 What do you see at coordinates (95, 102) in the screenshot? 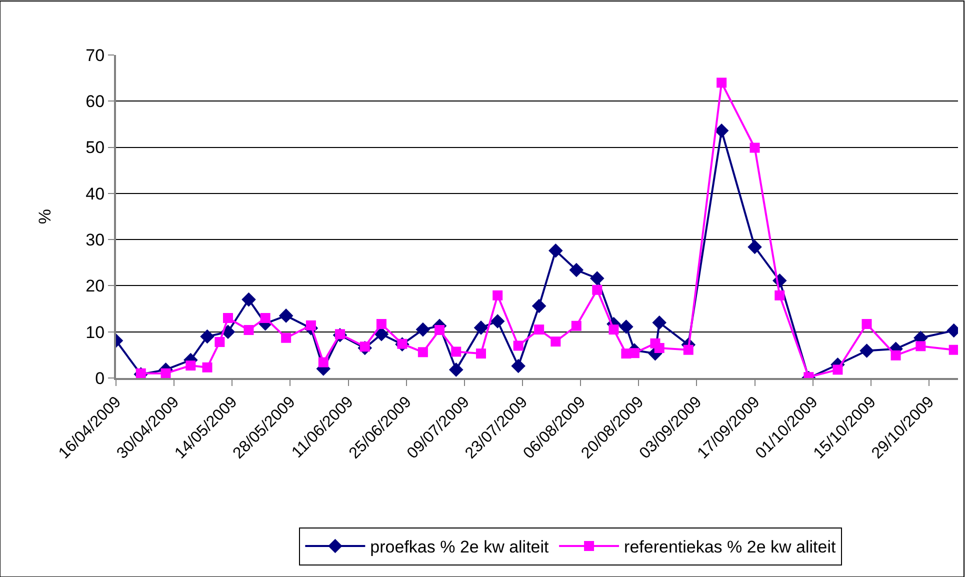
I see `y-tick-label: 60` at bounding box center [95, 102].